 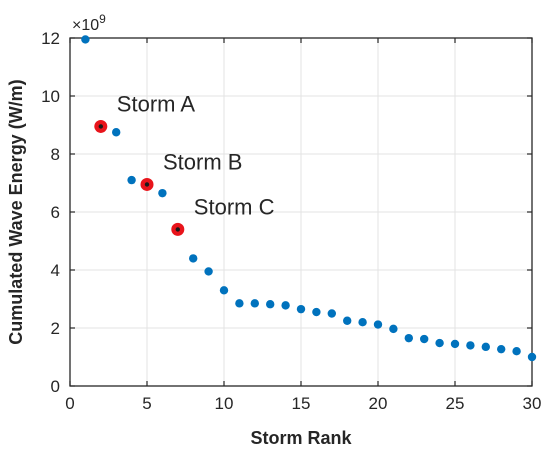 I want to click on x-tick-label: 10, so click(x=224, y=403).